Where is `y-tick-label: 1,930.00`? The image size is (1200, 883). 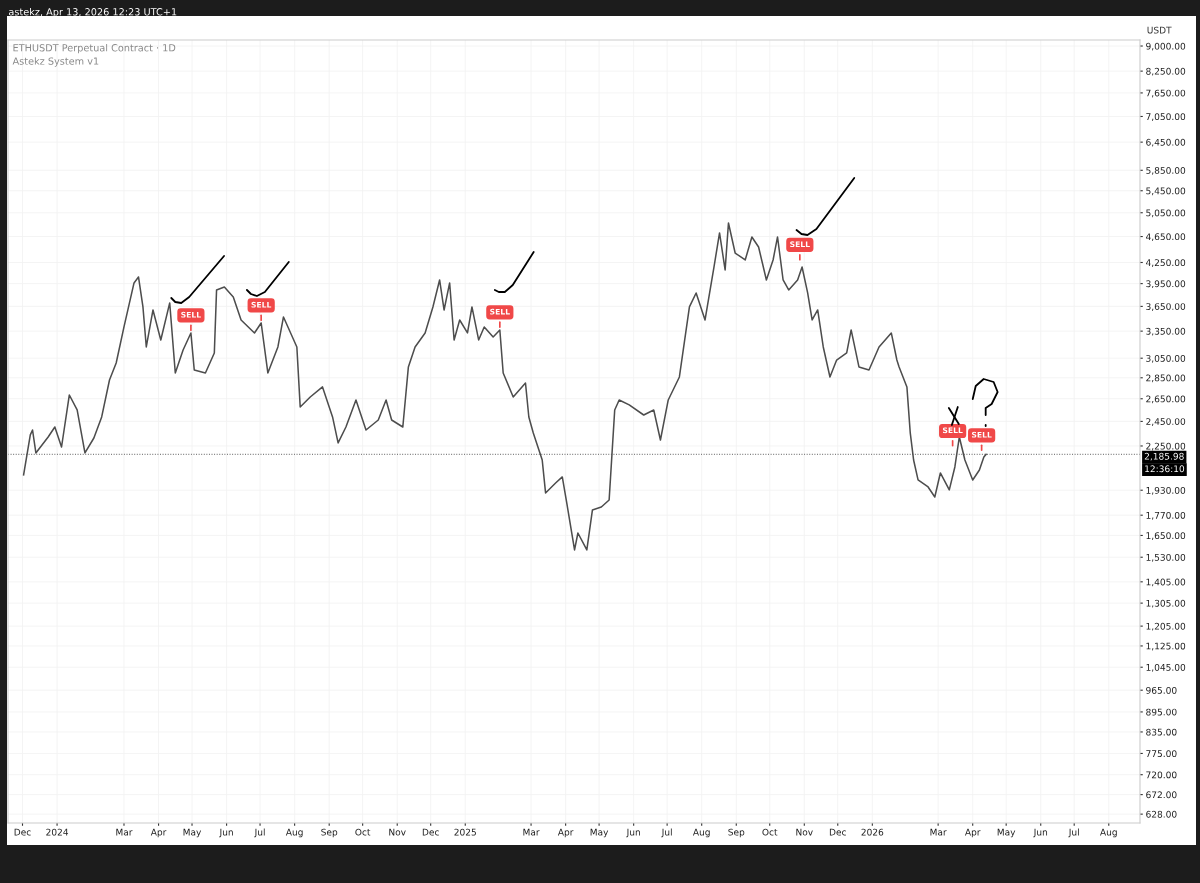 y-tick-label: 1,930.00 is located at coordinates (1166, 490).